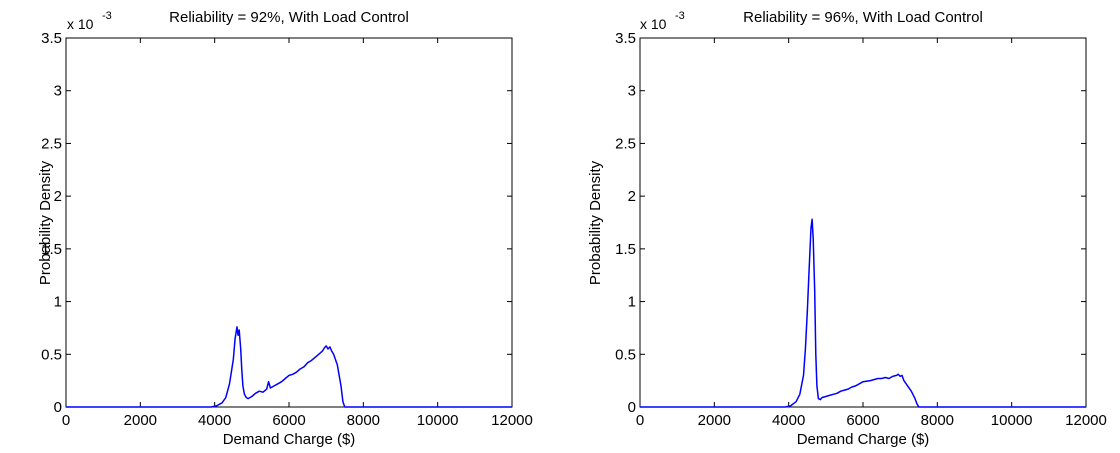 This screenshot has width=1120, height=453. Describe the element at coordinates (863, 17) in the screenshot. I see `chart-title: Reliability = 96%, With Load Control` at that location.